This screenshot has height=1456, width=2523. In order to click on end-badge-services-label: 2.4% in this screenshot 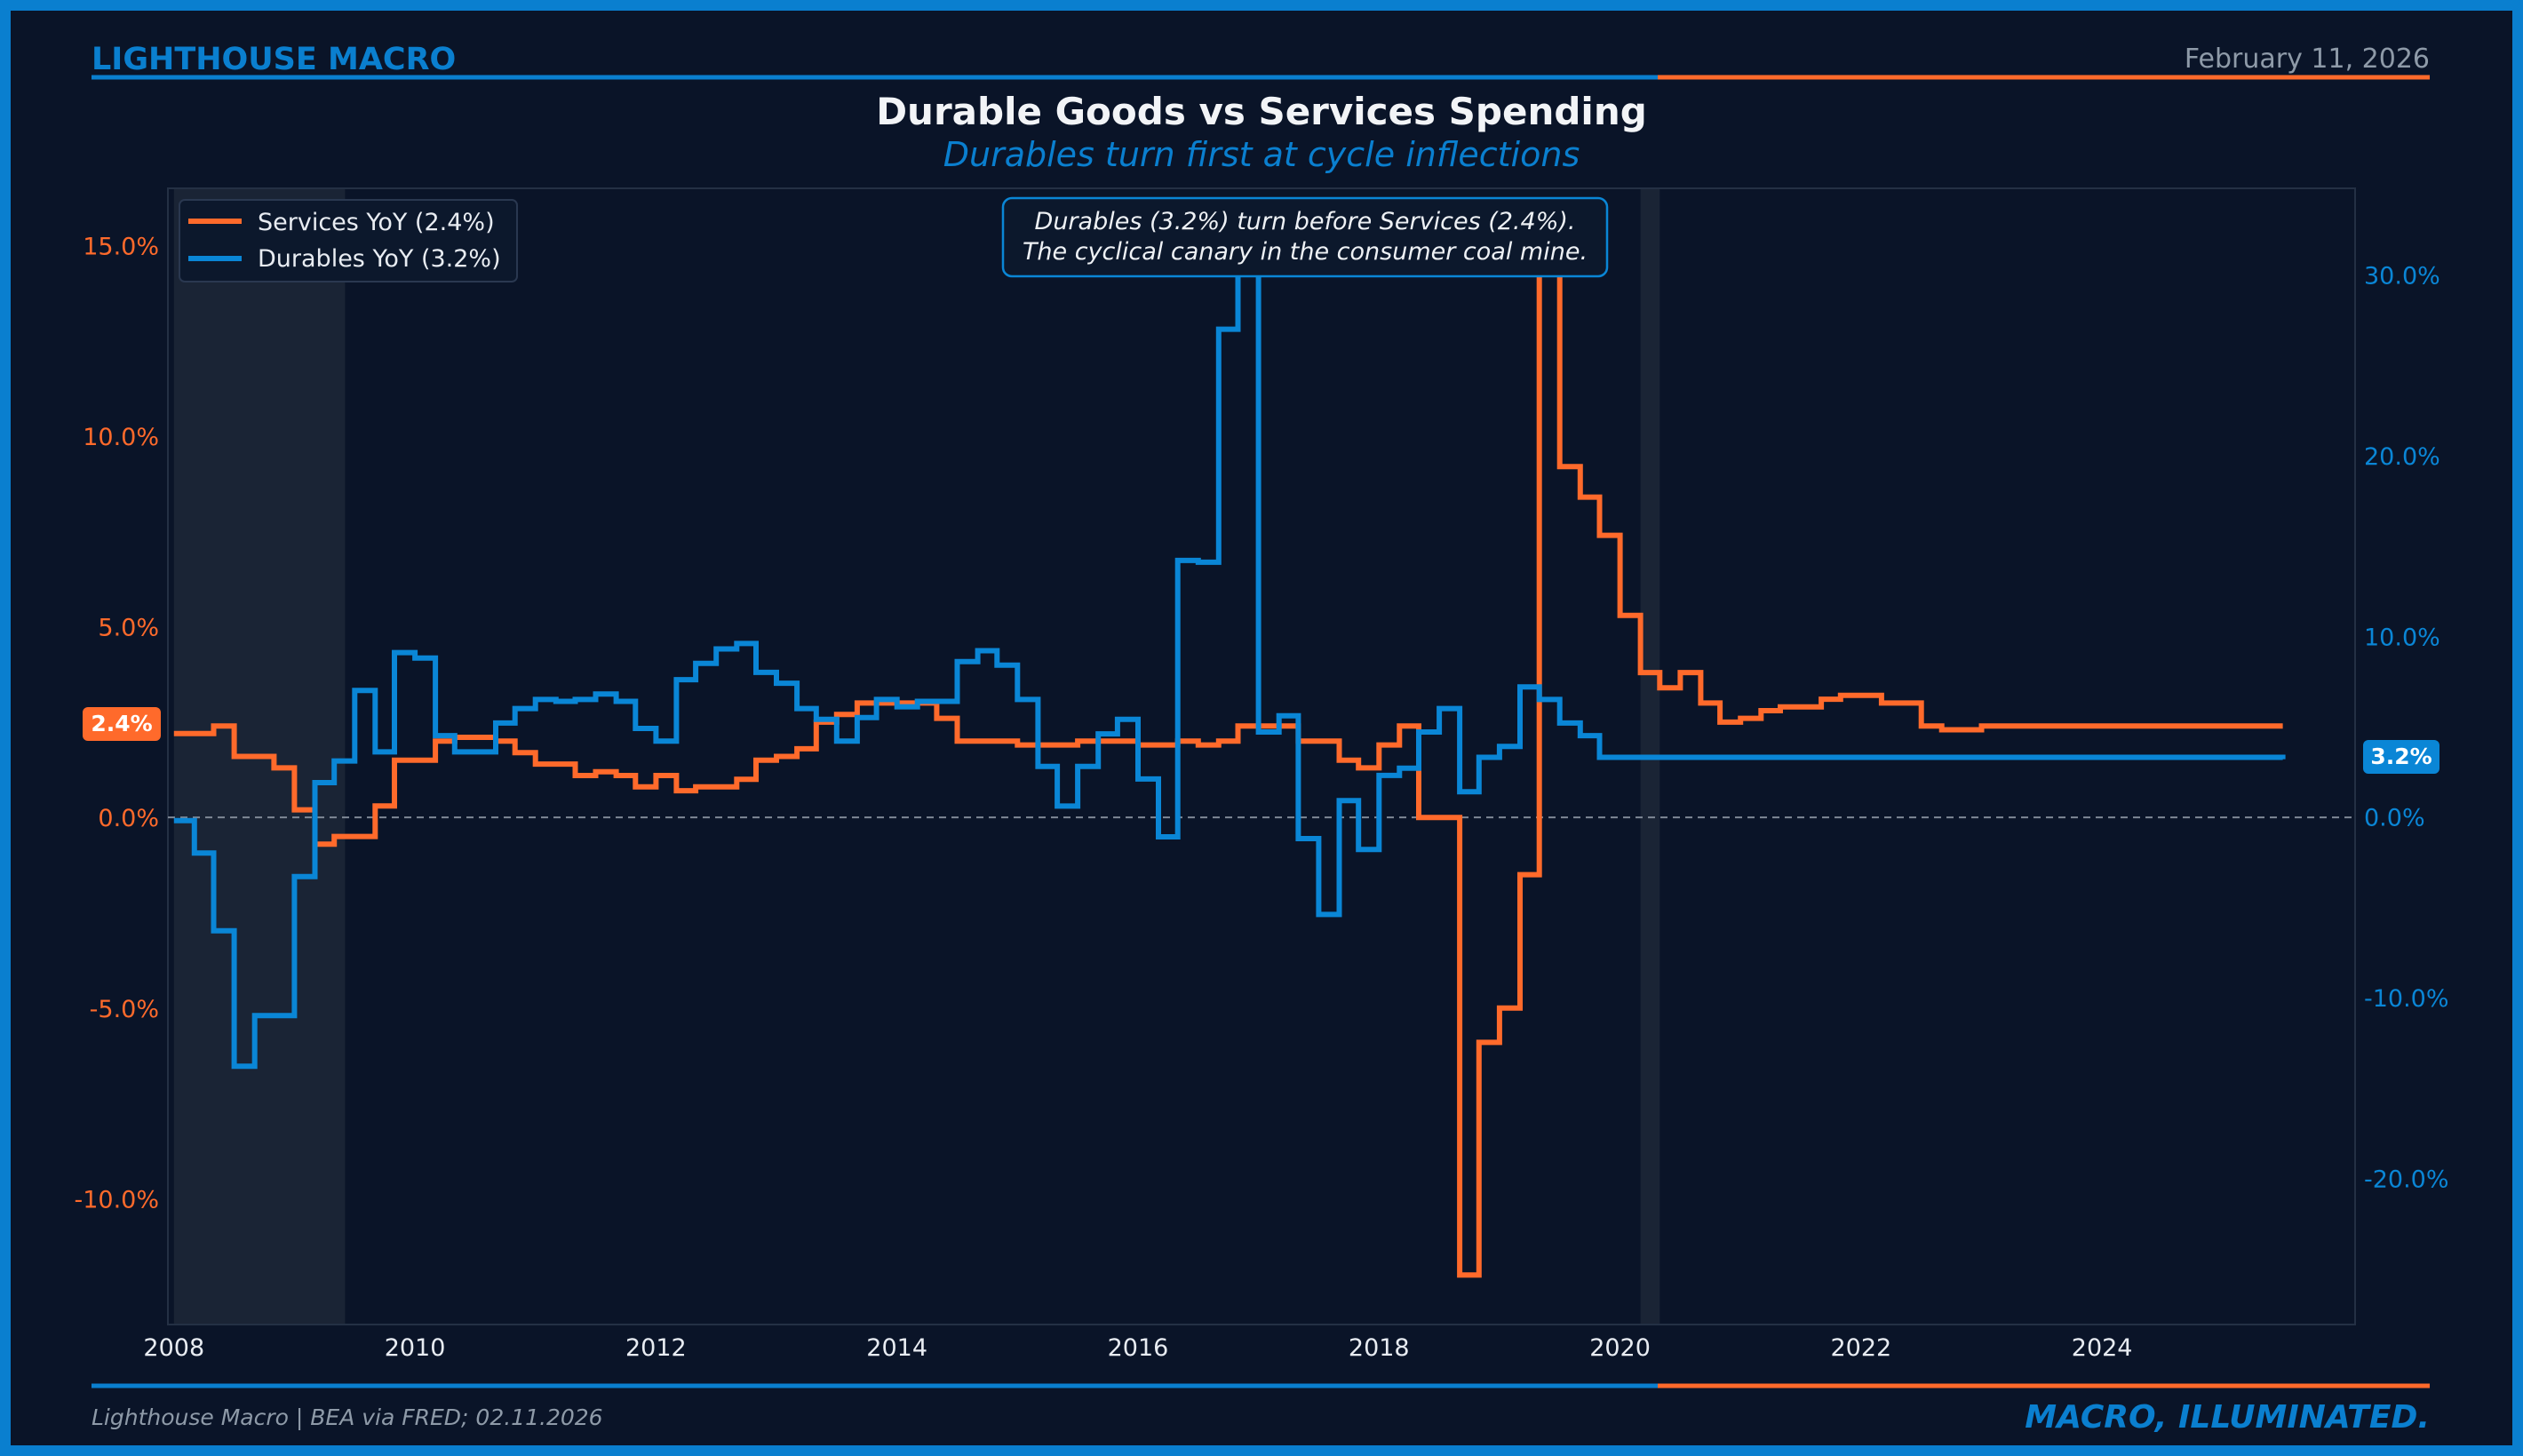, I will do `click(121, 723)`.